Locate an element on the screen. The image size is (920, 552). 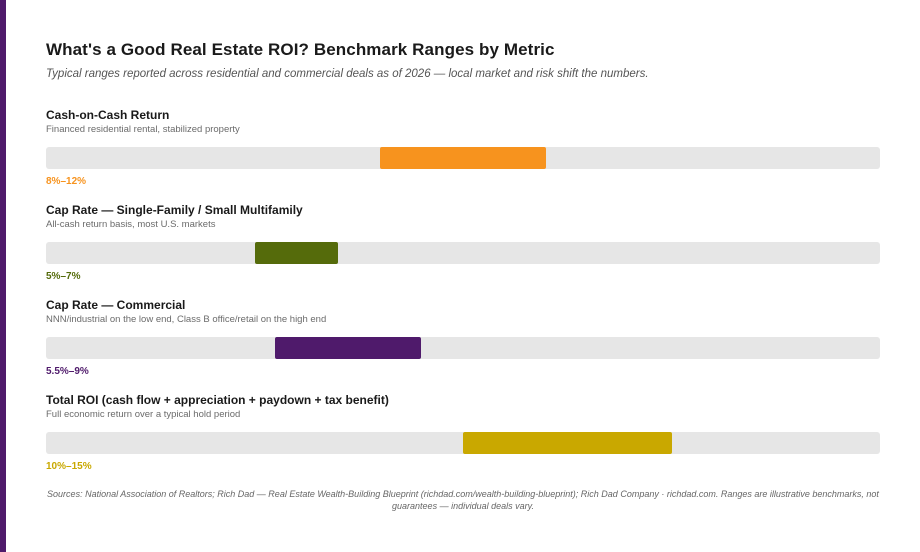
range-label: 8%–12% is located at coordinates (66, 181).